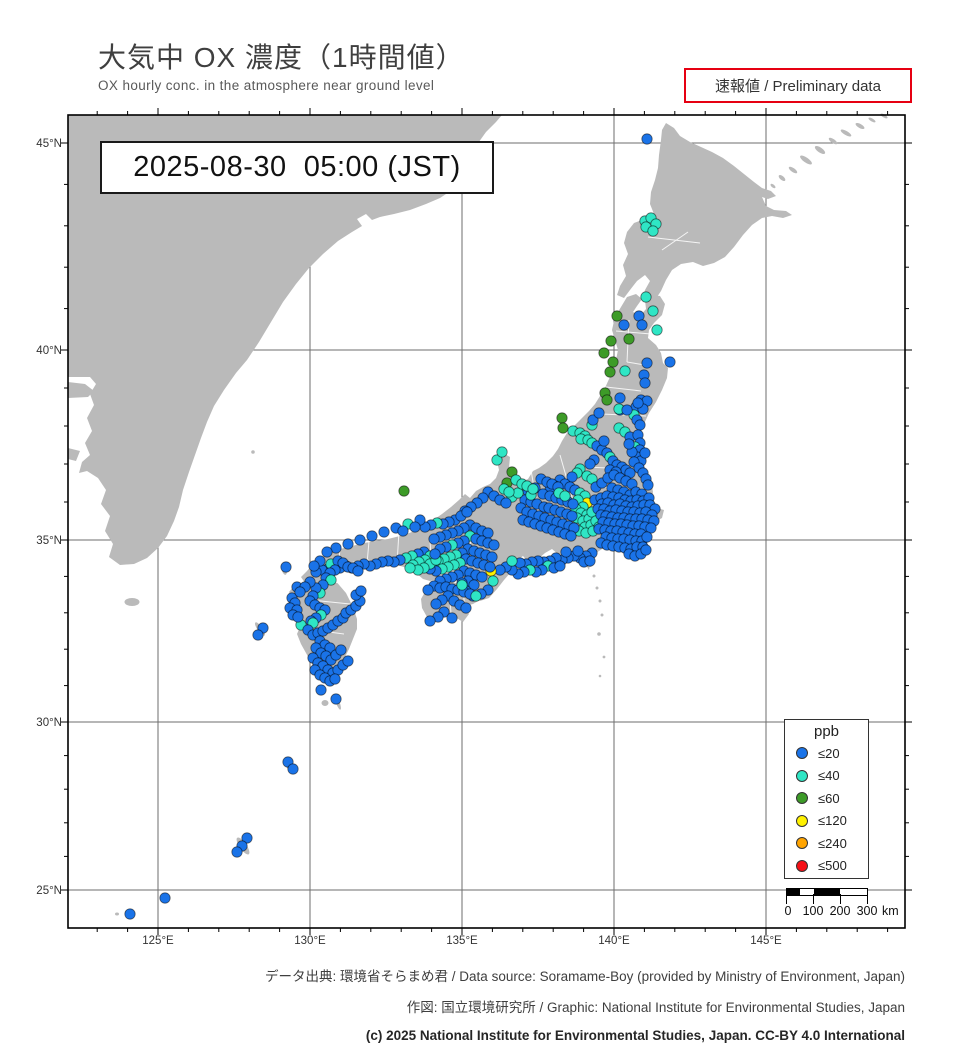 The height and width of the screenshot is (1060, 980). What do you see at coordinates (297, 167) in the screenshot?
I see `timestamp-box: 2025-08-30 05:00 (JST)` at bounding box center [297, 167].